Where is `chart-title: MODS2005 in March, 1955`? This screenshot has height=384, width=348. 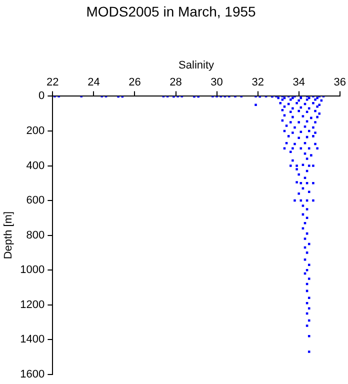 chart-title: MODS2005 in March, 1955 is located at coordinates (171, 11).